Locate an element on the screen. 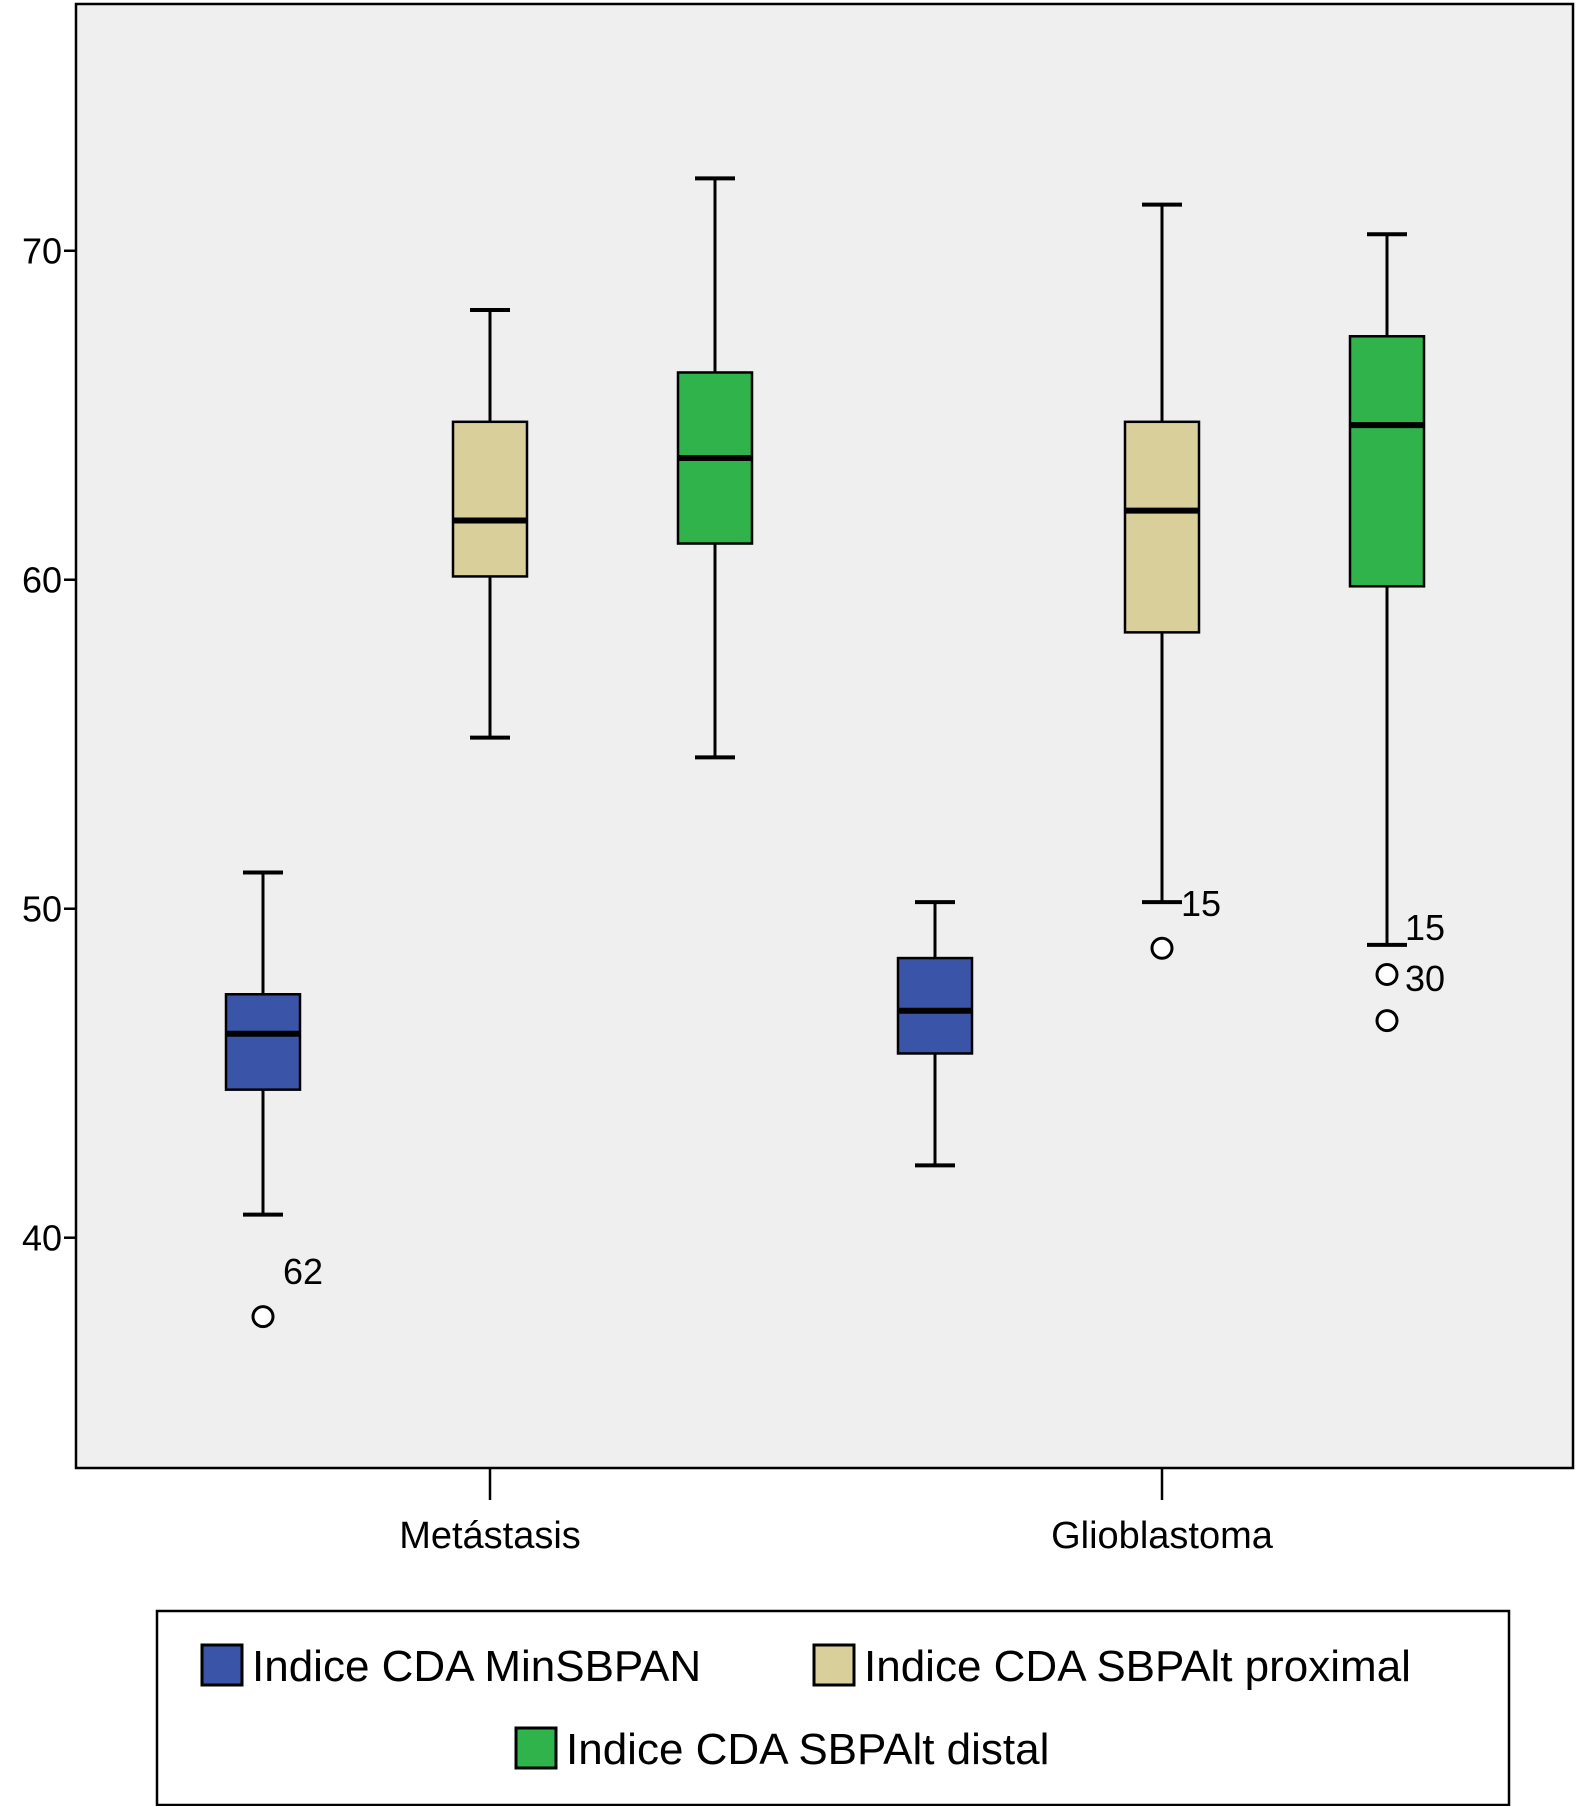 The width and height of the screenshot is (1578, 1806). legend-label: Indice CDA SBPAlt distal is located at coordinates (807, 1749).